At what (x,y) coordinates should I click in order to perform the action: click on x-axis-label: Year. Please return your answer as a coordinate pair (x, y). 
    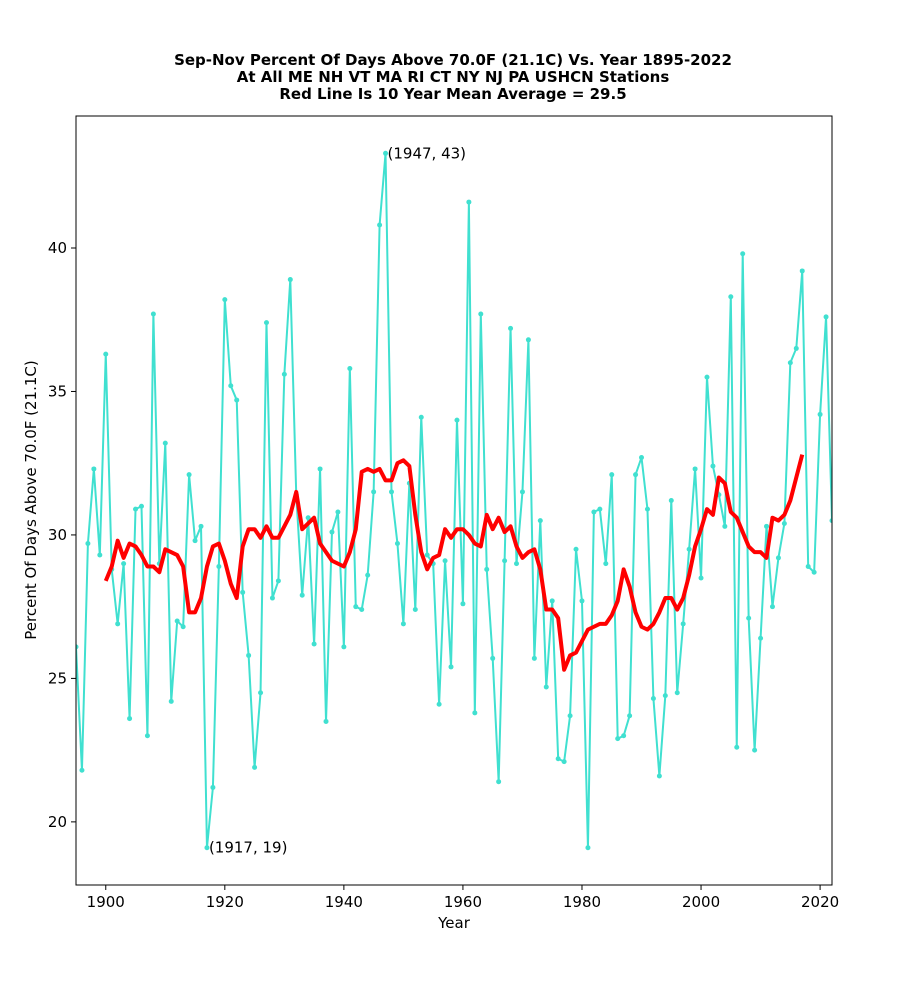
    Looking at the image, I should click on (454, 923).